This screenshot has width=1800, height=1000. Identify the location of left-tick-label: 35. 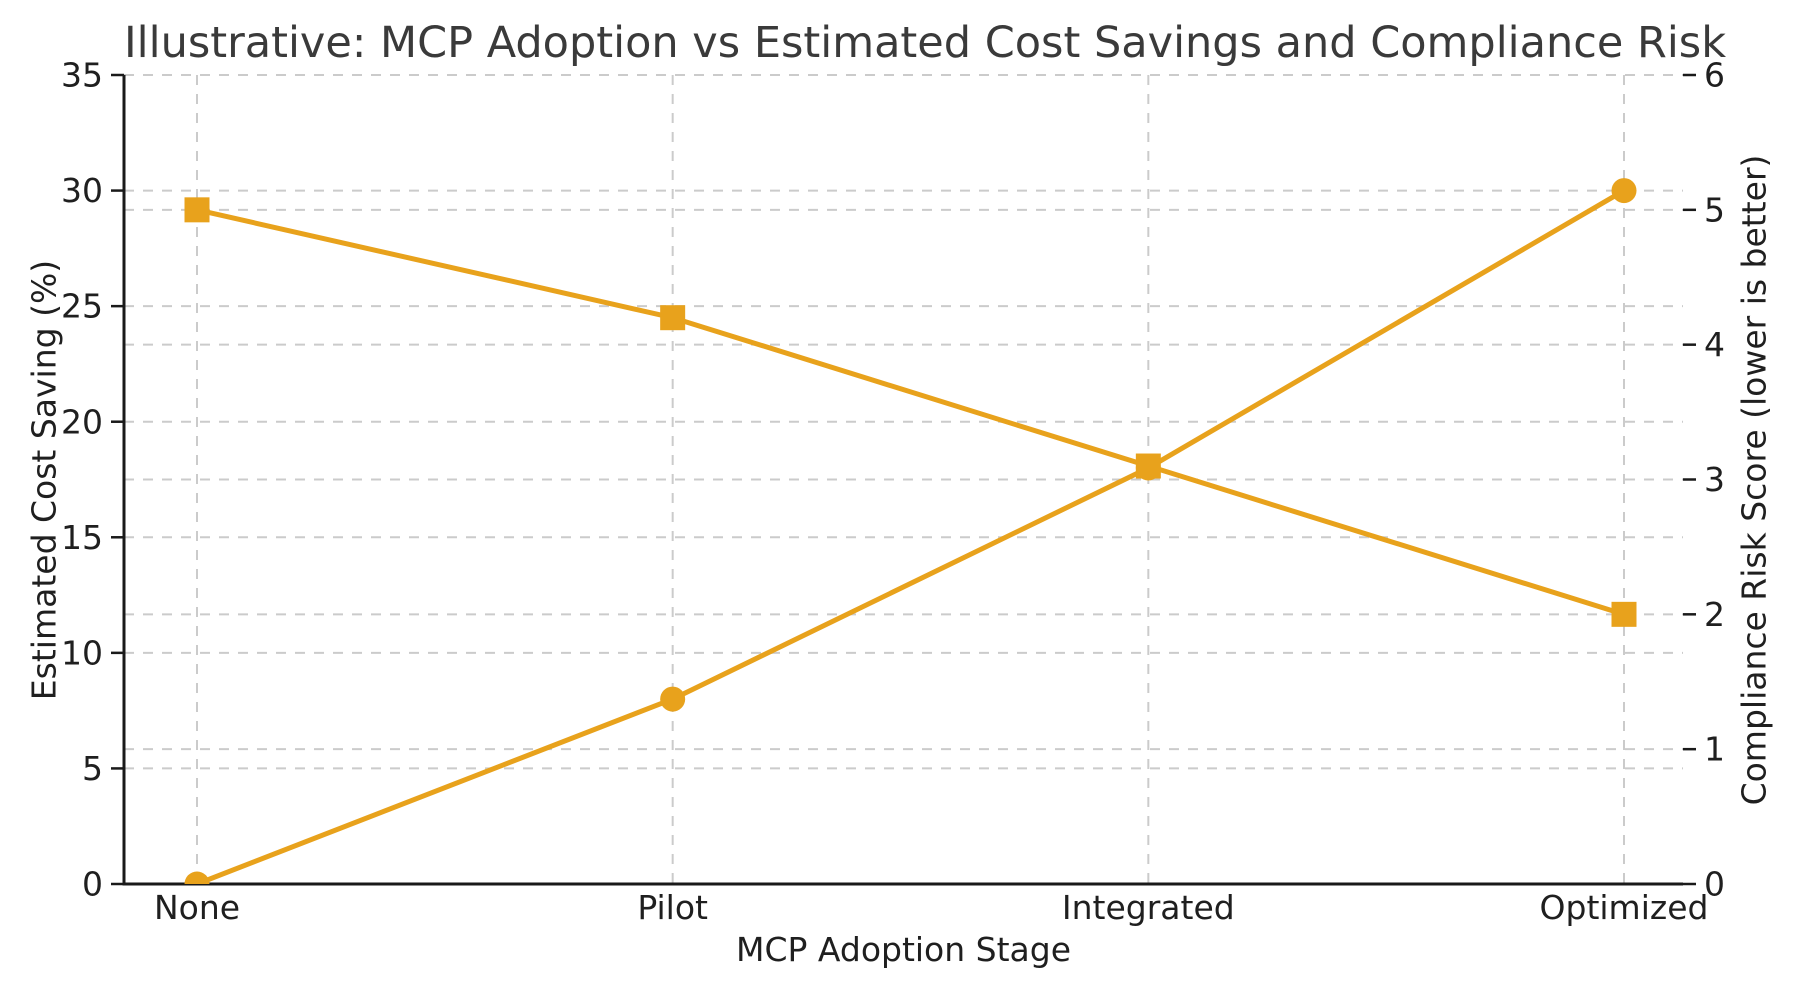
(82, 75).